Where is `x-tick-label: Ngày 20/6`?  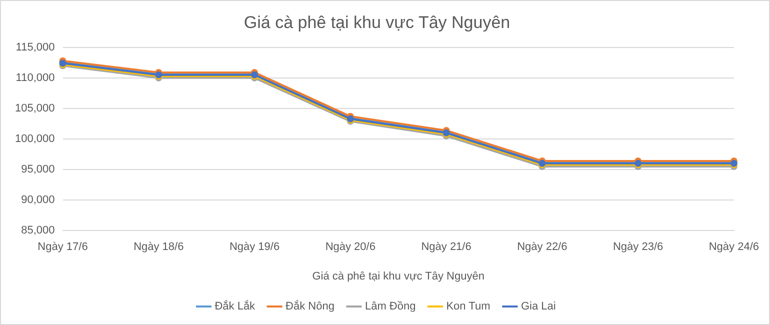 x-tick-label: Ngày 20/6 is located at coordinates (350, 247).